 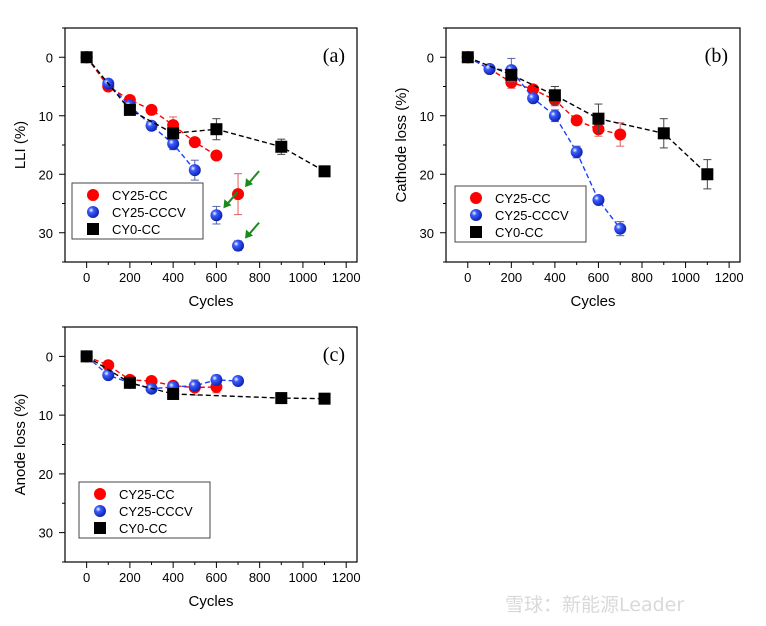 I want to click on watermark: 雪球：新能源Leader, so click(x=595, y=605).